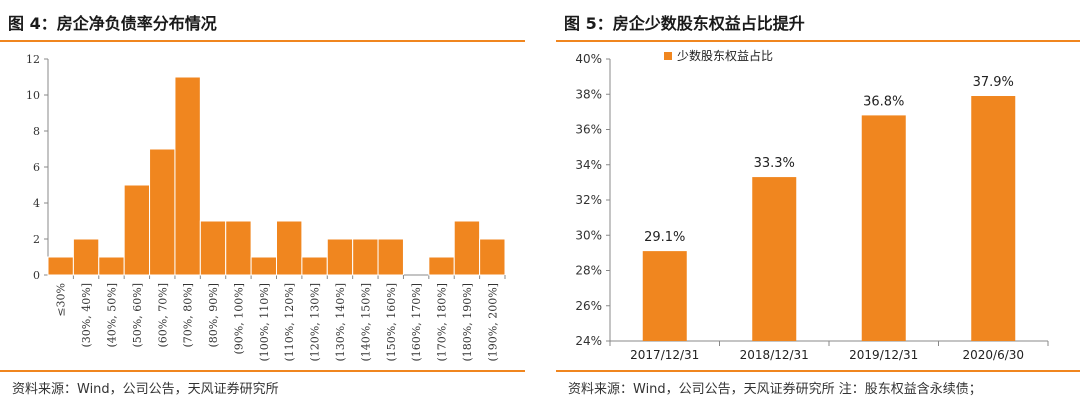  What do you see at coordinates (588, 271) in the screenshot?
I see `y-tick-label: 28%` at bounding box center [588, 271].